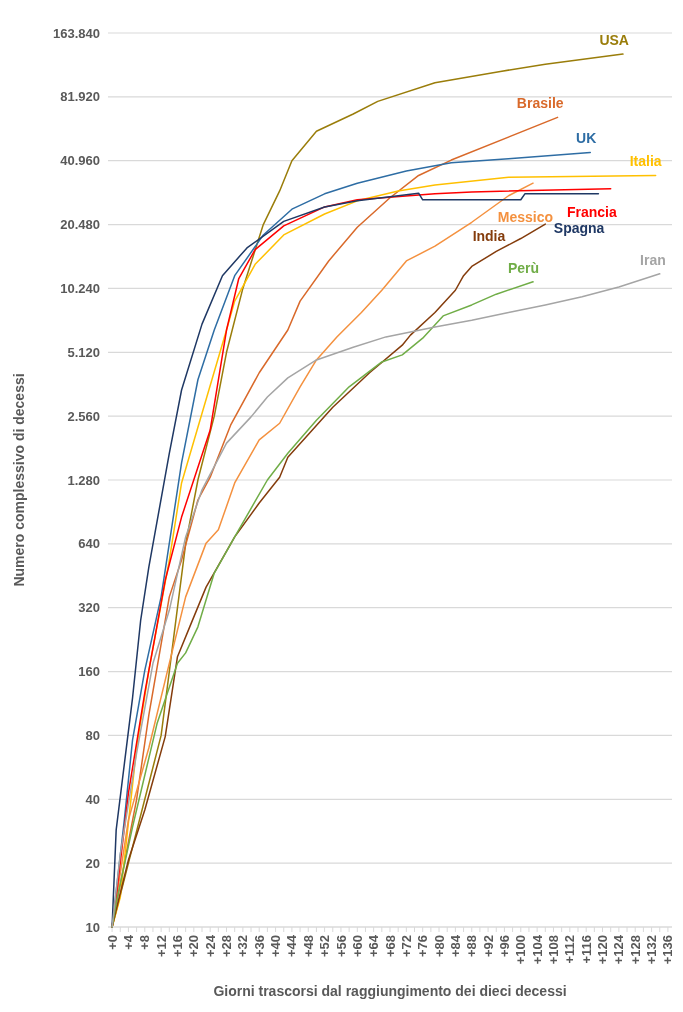  Describe the element at coordinates (80, 161) in the screenshot. I see `y-tick-label: 40.960` at that location.